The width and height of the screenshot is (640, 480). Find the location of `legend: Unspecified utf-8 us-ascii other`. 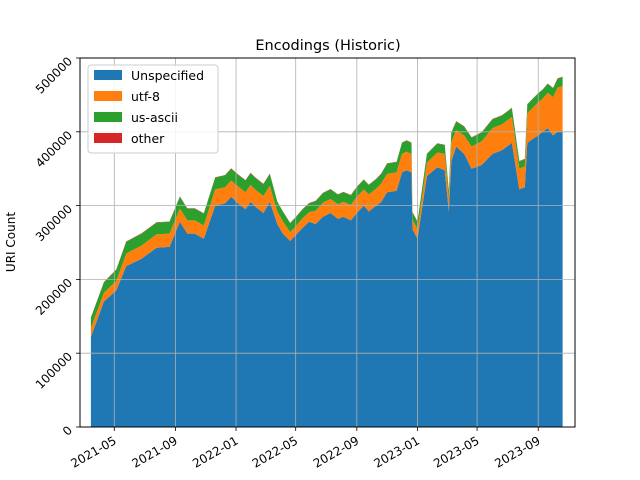

legend: Unspecified utf-8 us-ascii other is located at coordinates (153, 109).